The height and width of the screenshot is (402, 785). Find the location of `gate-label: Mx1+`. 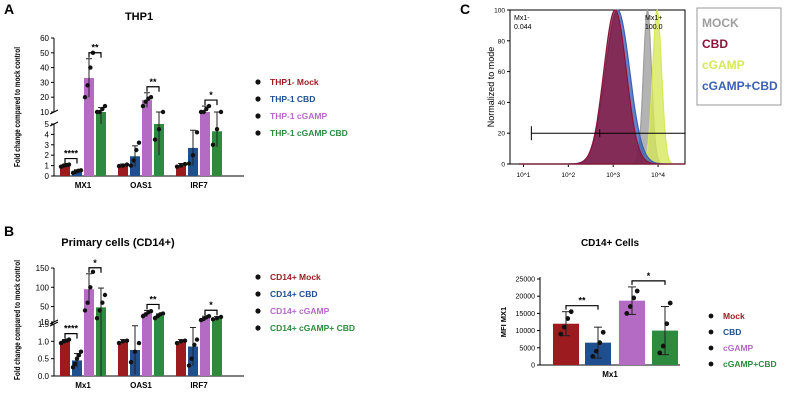

gate-label: Mx1+ is located at coordinates (653, 18).